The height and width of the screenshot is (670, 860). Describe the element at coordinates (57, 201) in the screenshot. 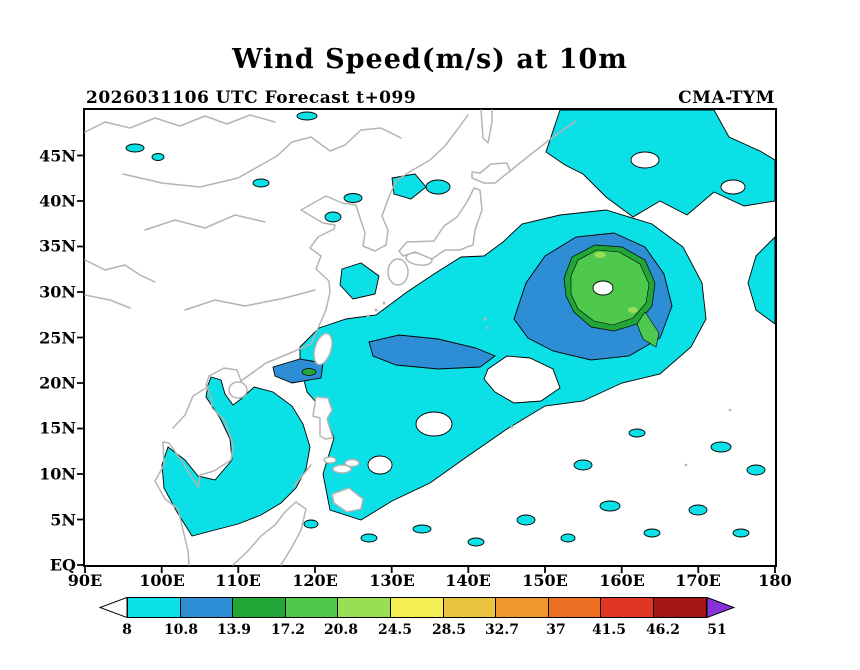

I see `y-tick-label: 40N` at that location.